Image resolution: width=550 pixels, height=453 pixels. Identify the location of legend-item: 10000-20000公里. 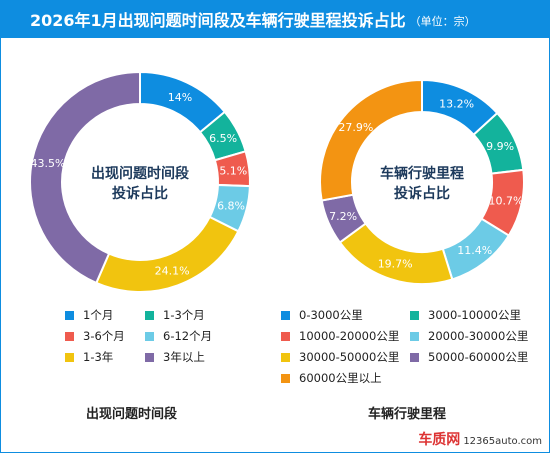
(340, 336).